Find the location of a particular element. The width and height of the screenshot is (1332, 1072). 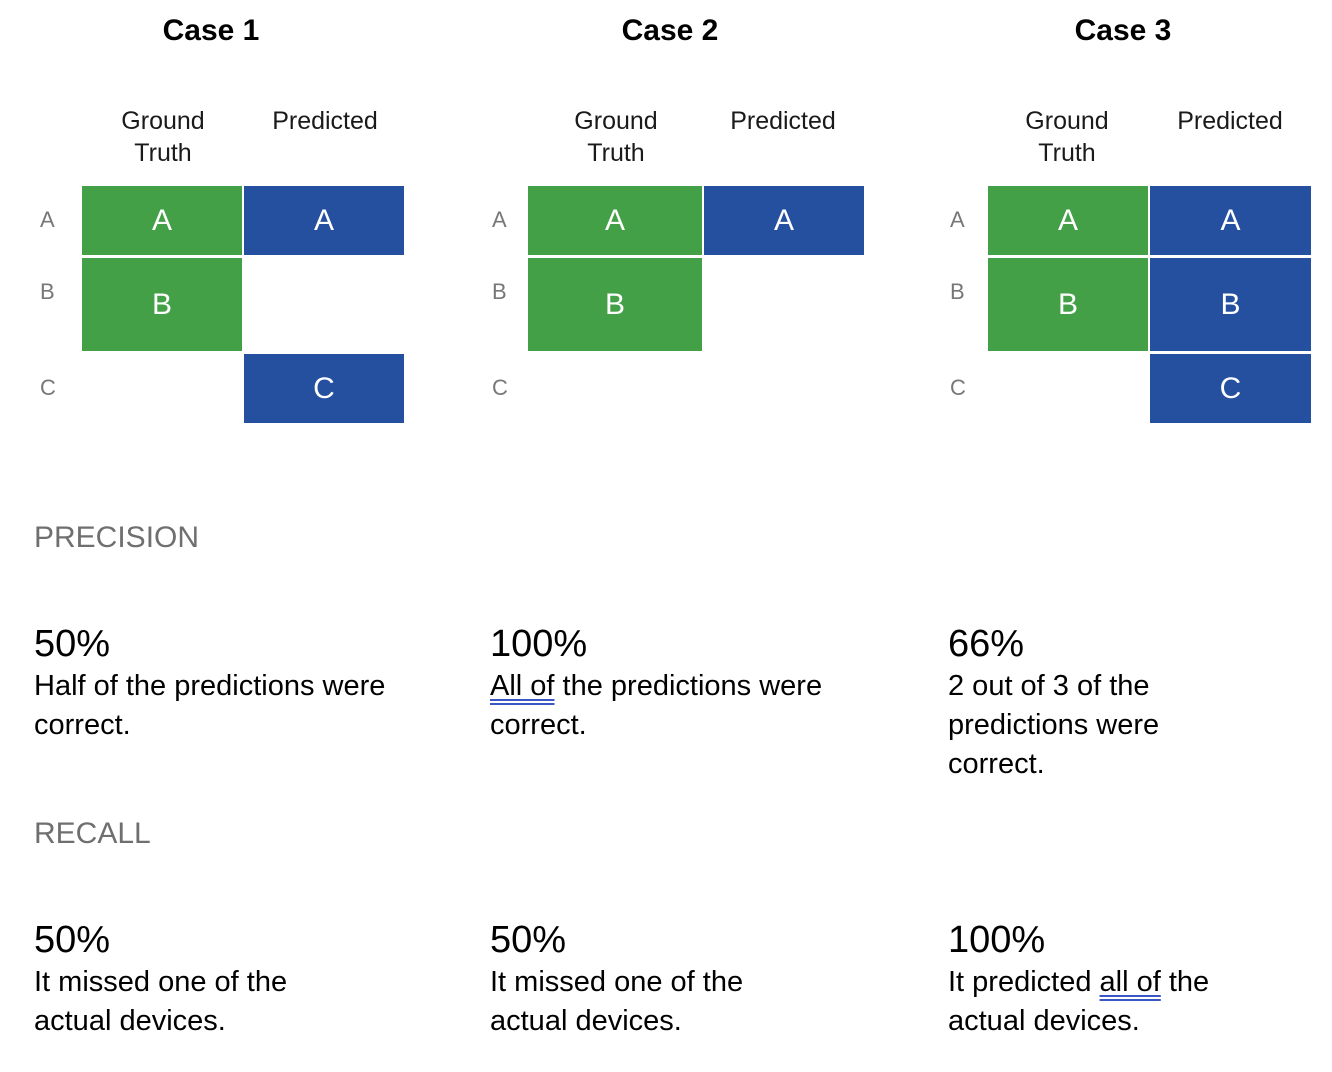

case-1-recall-description: It missed one of the actual devices. is located at coordinates (194, 1002).